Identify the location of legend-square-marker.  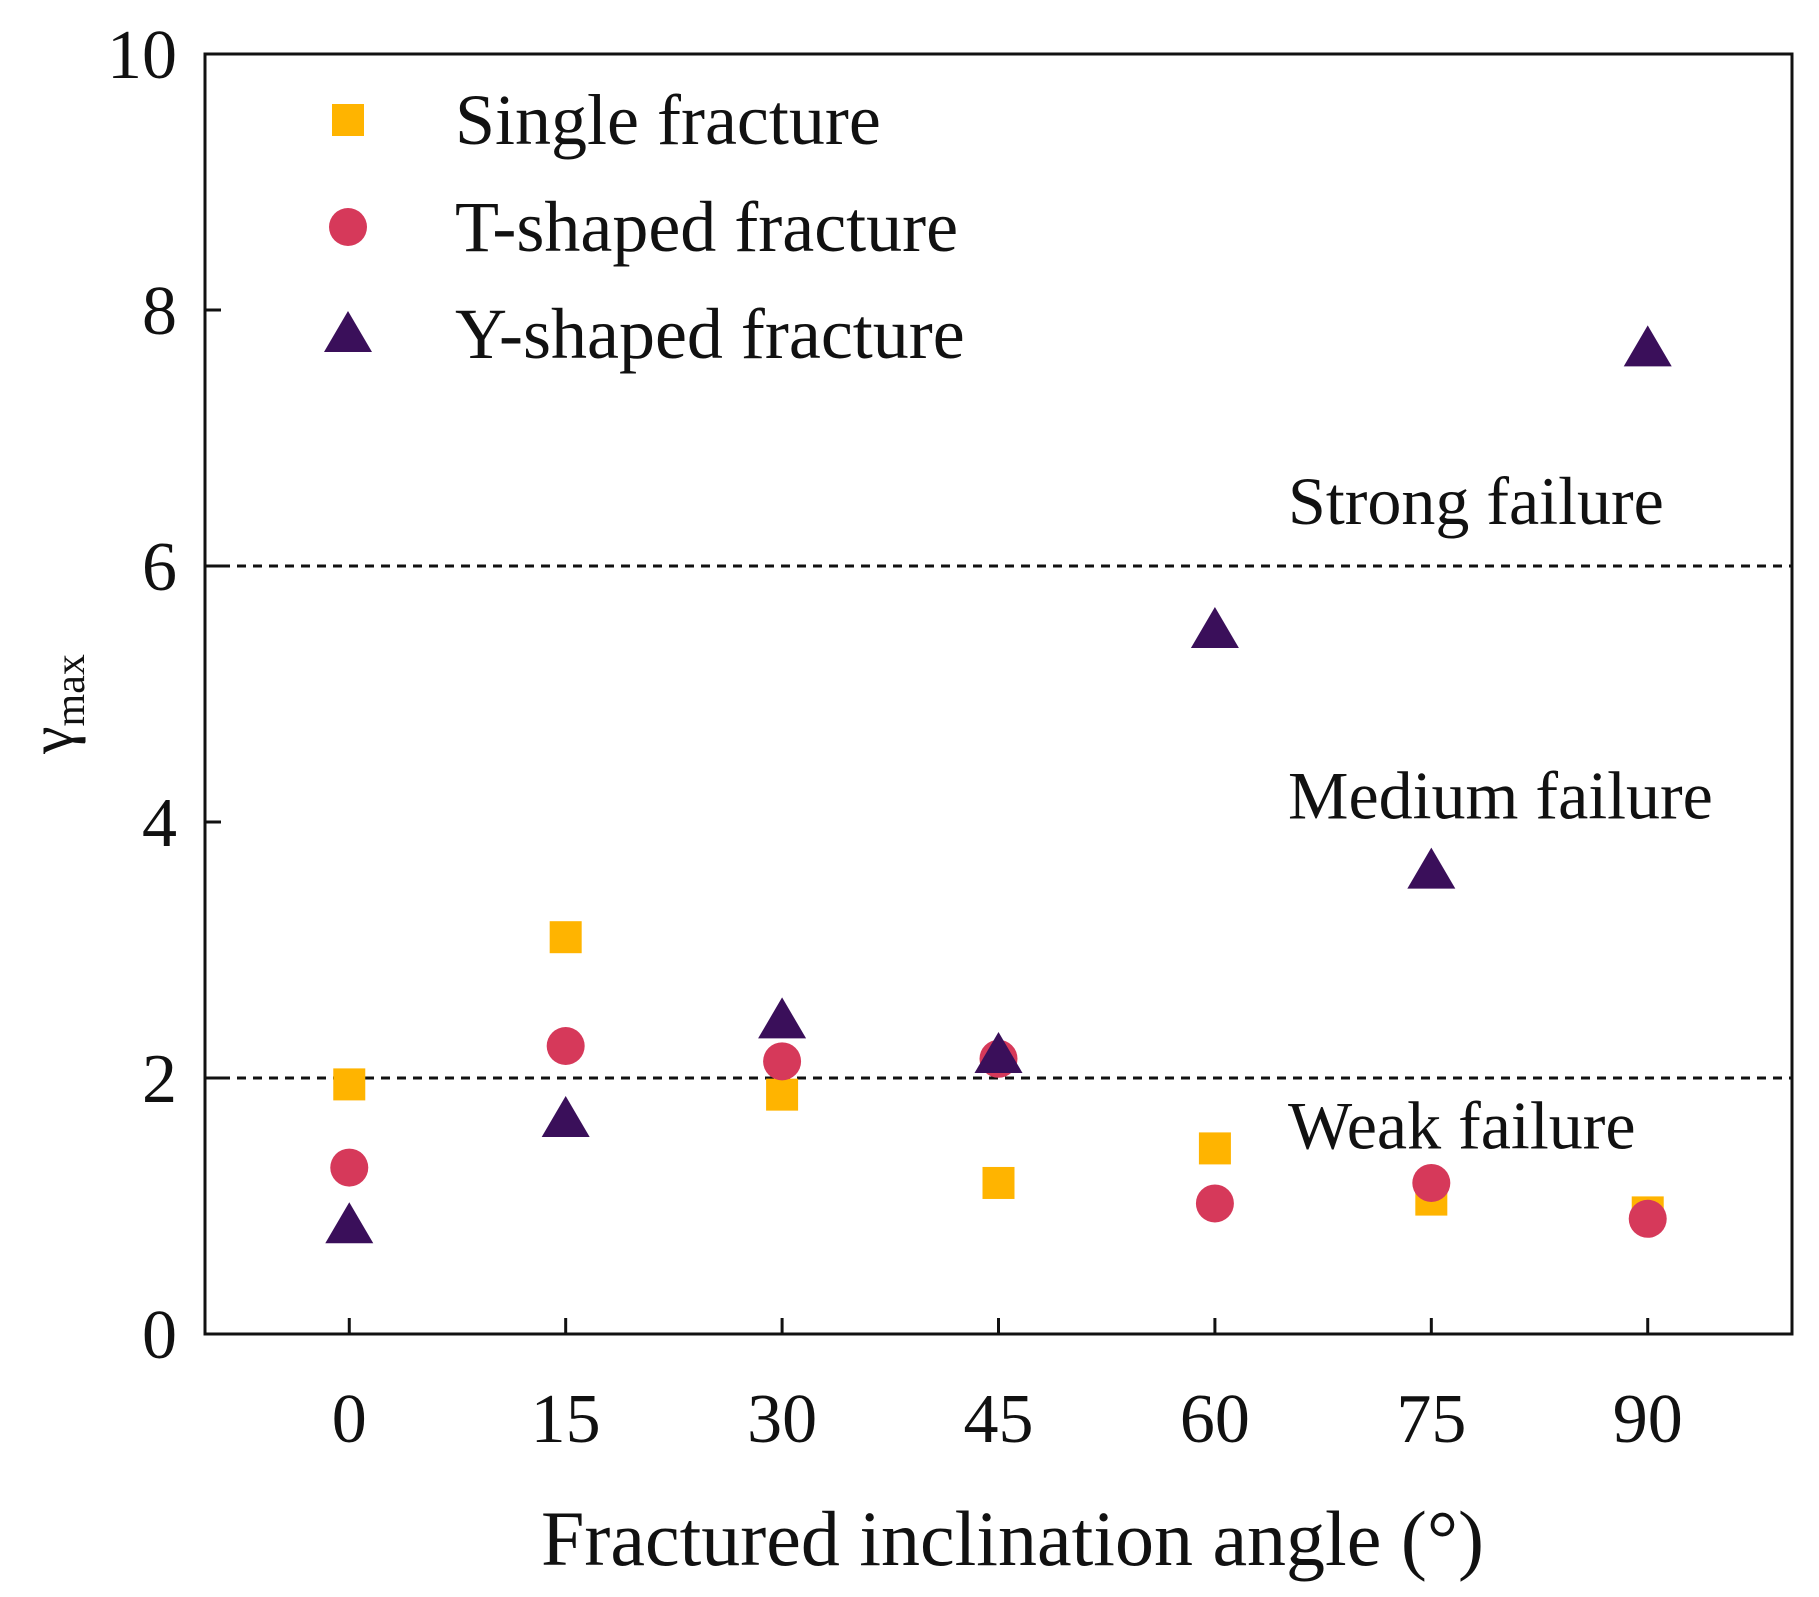
(348, 120).